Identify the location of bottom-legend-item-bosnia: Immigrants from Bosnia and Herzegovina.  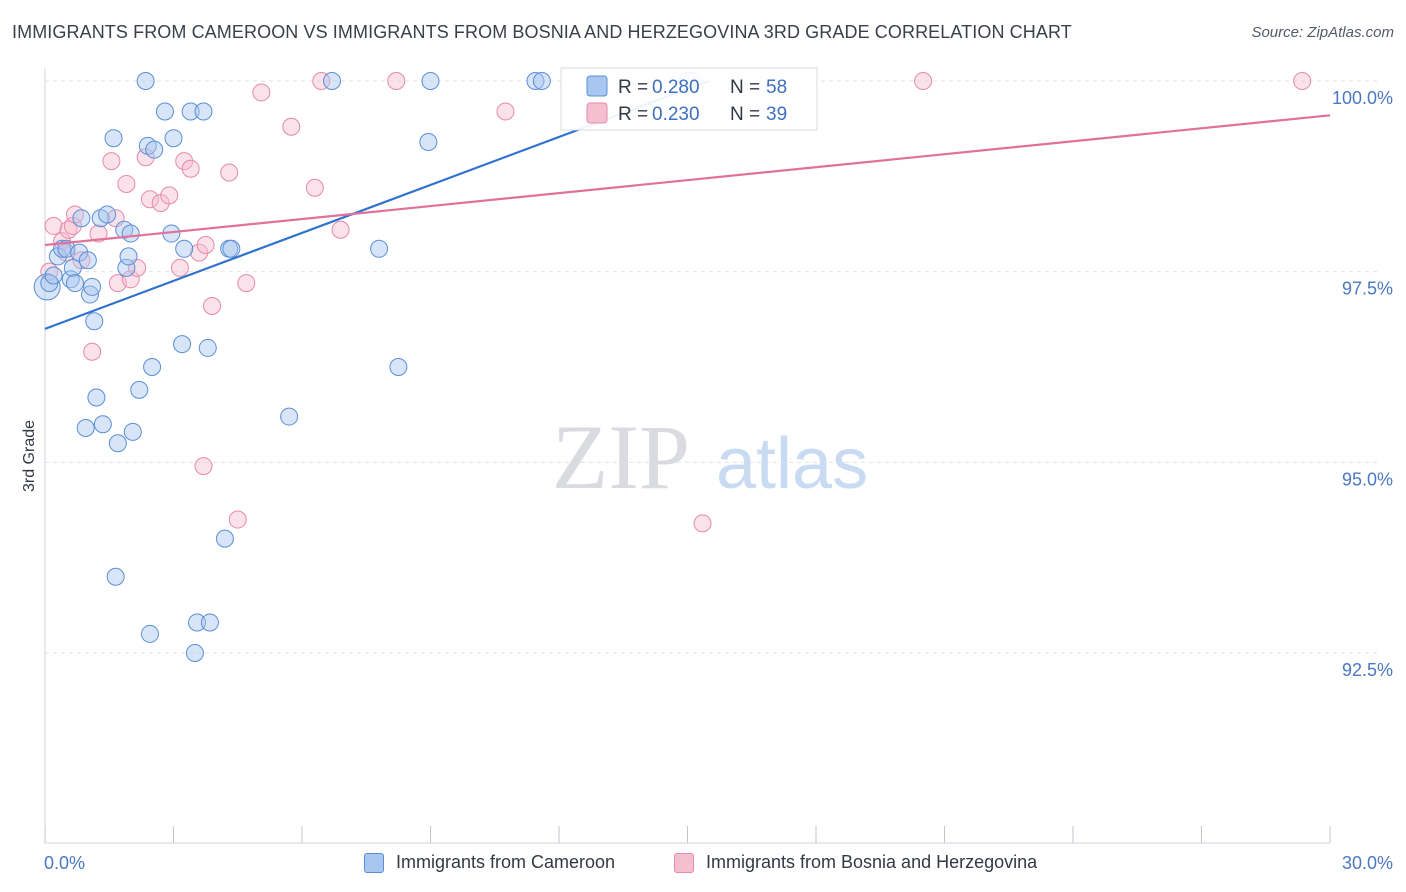
(855, 862).